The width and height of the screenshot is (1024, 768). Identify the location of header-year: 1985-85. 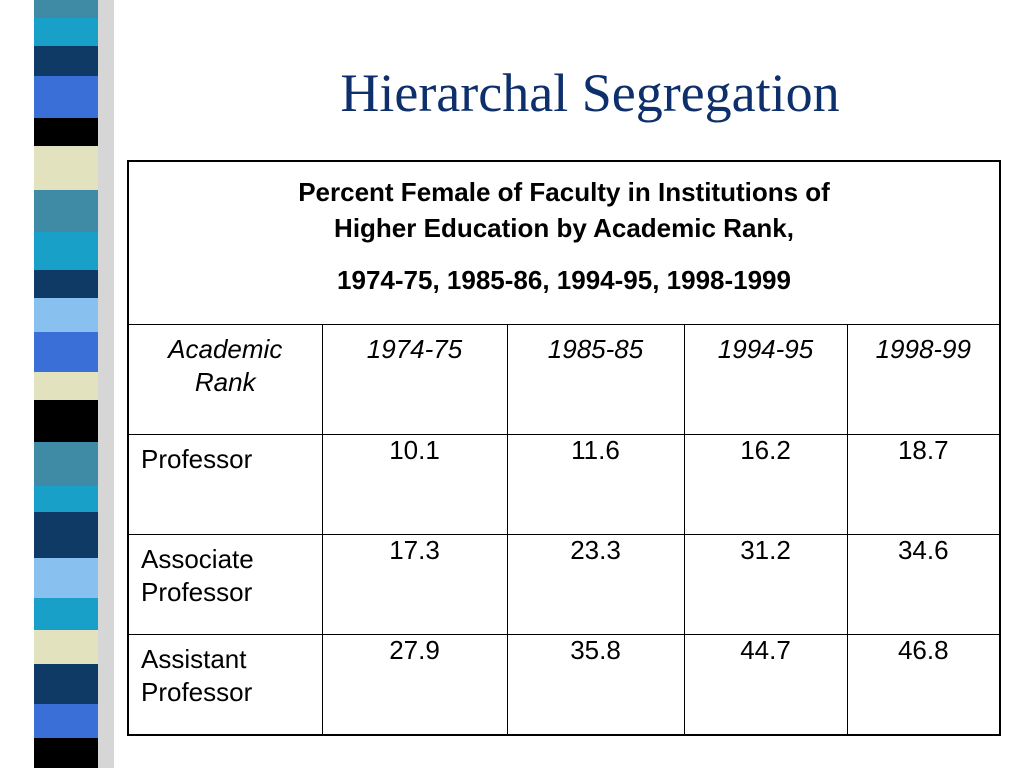
(595, 379).